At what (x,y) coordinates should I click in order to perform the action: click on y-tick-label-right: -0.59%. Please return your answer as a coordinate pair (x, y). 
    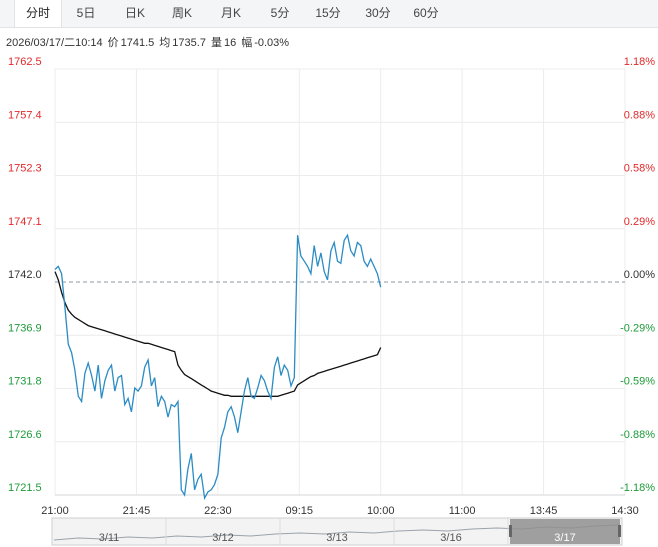
    Looking at the image, I should click on (637, 382).